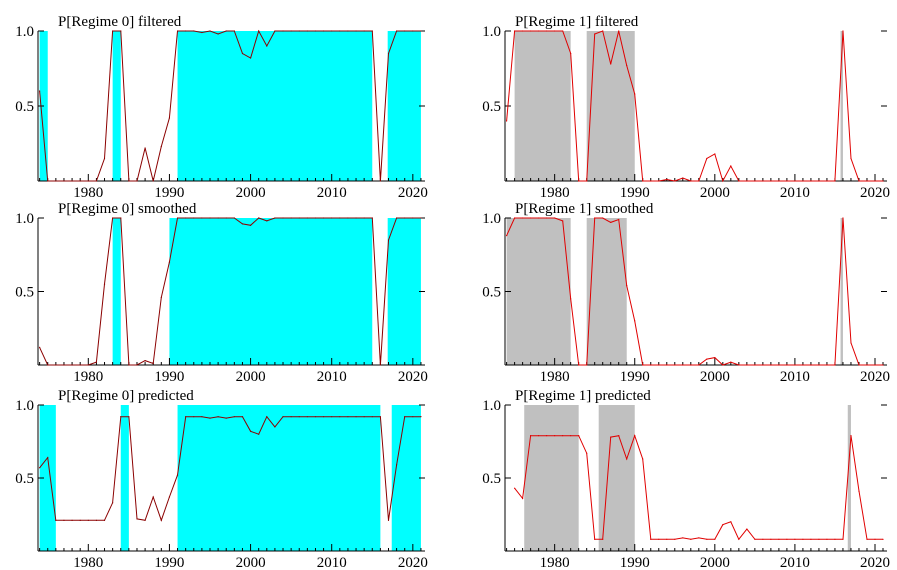 The image size is (897, 570). What do you see at coordinates (413, 562) in the screenshot?
I see `x-tick-label: 2020` at bounding box center [413, 562].